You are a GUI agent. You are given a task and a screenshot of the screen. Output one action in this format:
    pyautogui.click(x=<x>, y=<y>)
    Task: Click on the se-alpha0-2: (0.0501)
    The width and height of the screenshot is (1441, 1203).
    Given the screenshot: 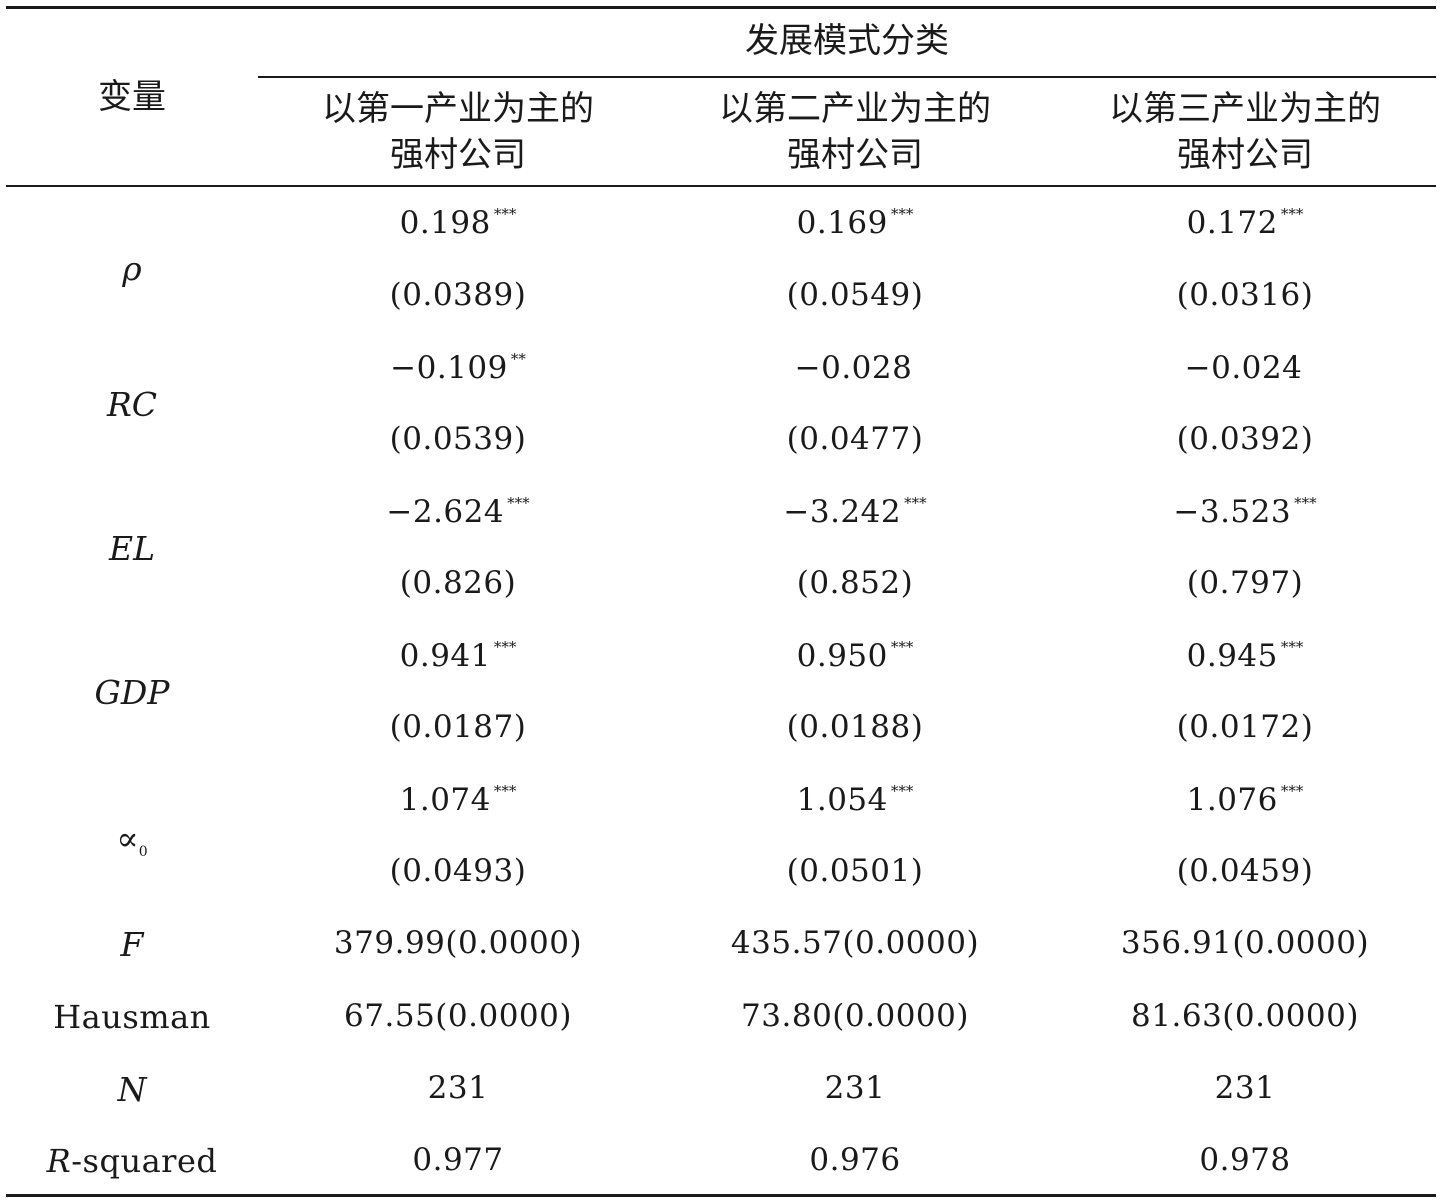 What is the action you would take?
    pyautogui.click(x=855, y=871)
    